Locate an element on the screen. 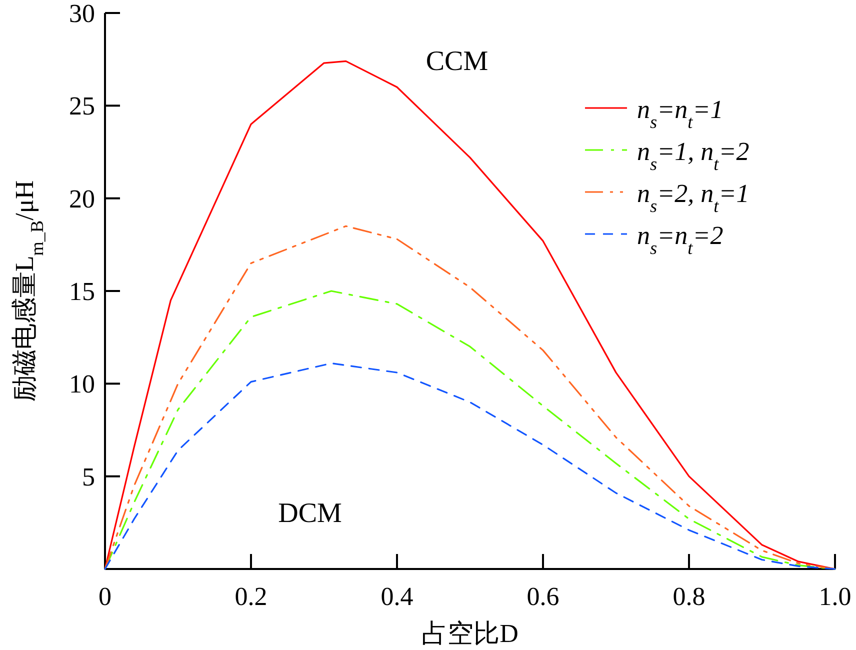  x-tick-label: 0.6 is located at coordinates (543, 596).